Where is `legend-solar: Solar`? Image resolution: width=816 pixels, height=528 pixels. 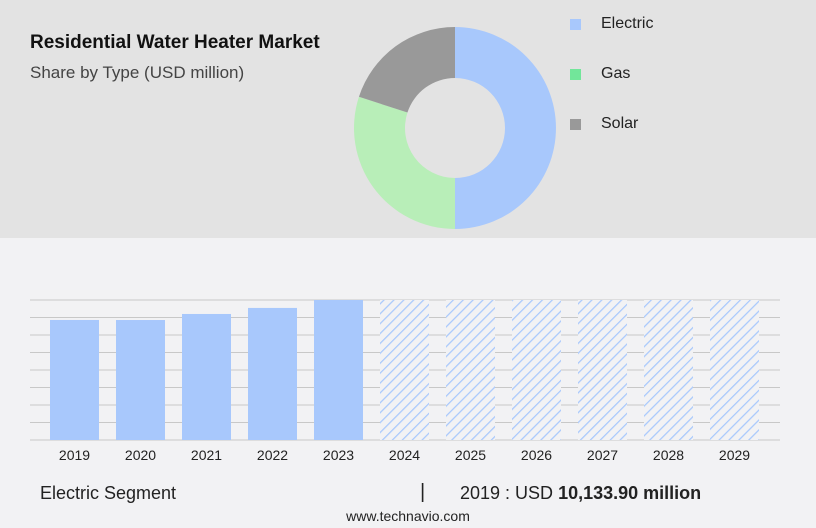
legend-solar: Solar is located at coordinates (604, 124).